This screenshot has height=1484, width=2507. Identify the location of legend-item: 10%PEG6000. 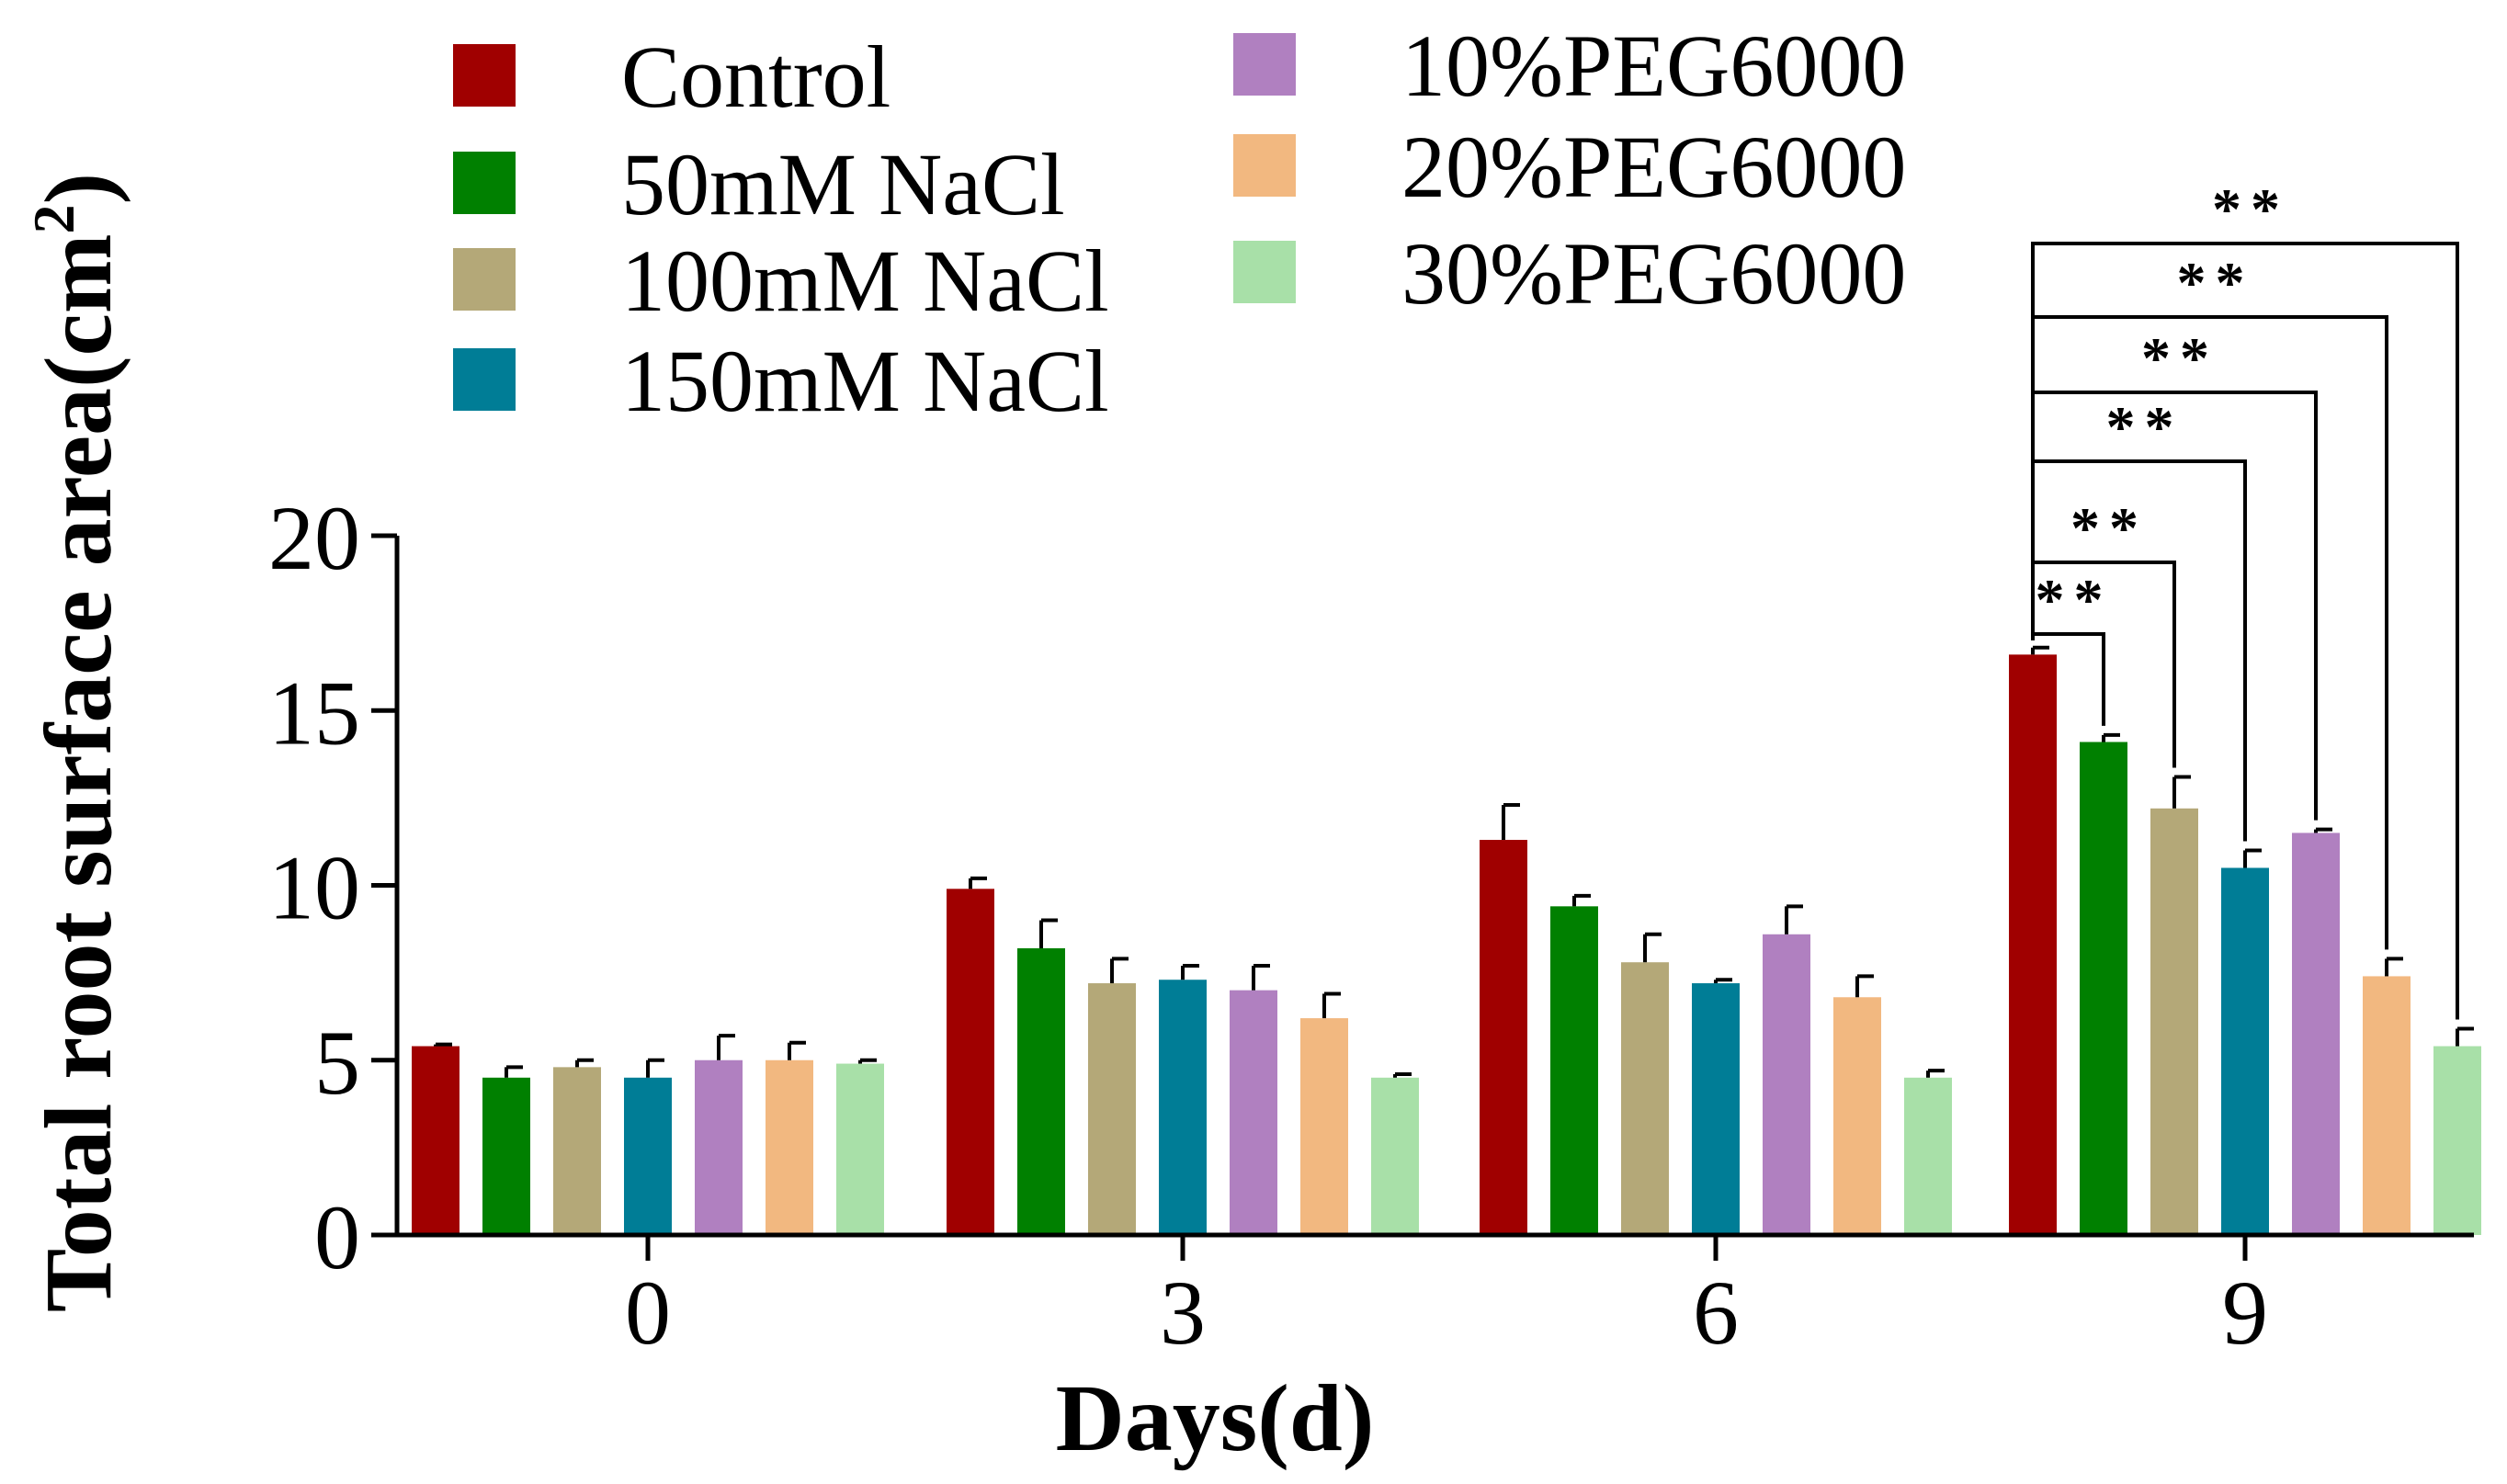
(1569, 66).